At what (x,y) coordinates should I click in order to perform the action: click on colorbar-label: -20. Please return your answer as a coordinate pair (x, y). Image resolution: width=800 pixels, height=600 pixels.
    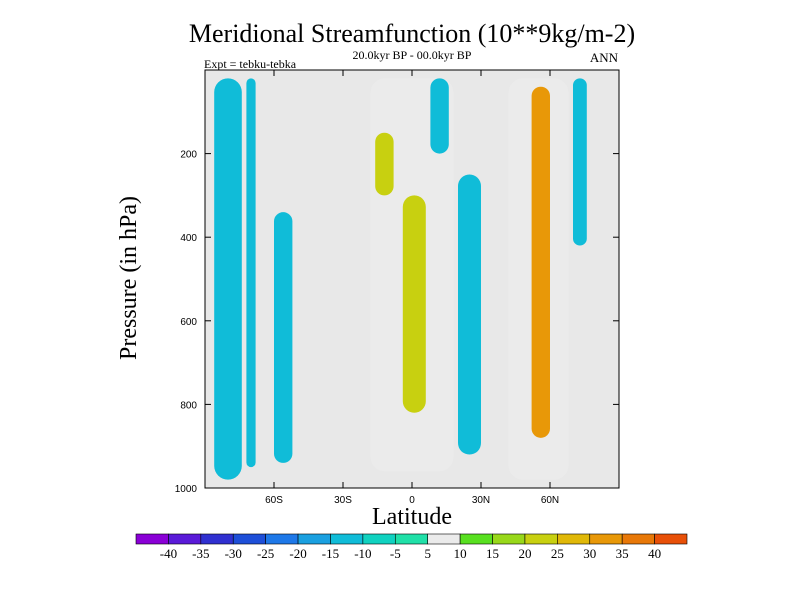
    Looking at the image, I should click on (297, 553).